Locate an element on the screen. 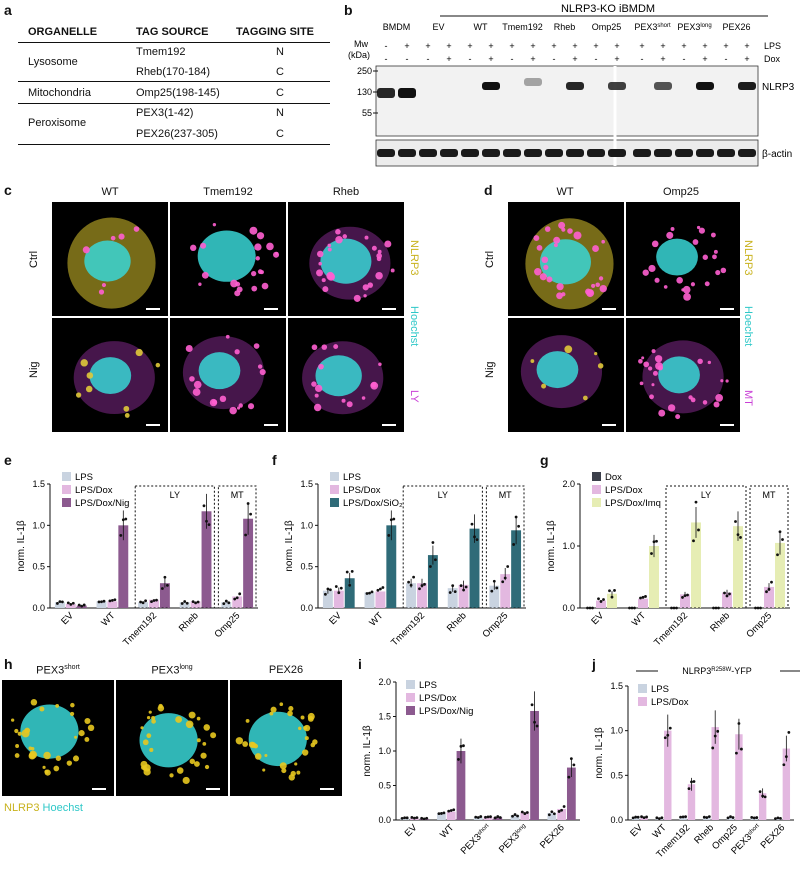 The height and width of the screenshot is (870, 800). blot-lane-label: PEX3short is located at coordinates (652, 27).